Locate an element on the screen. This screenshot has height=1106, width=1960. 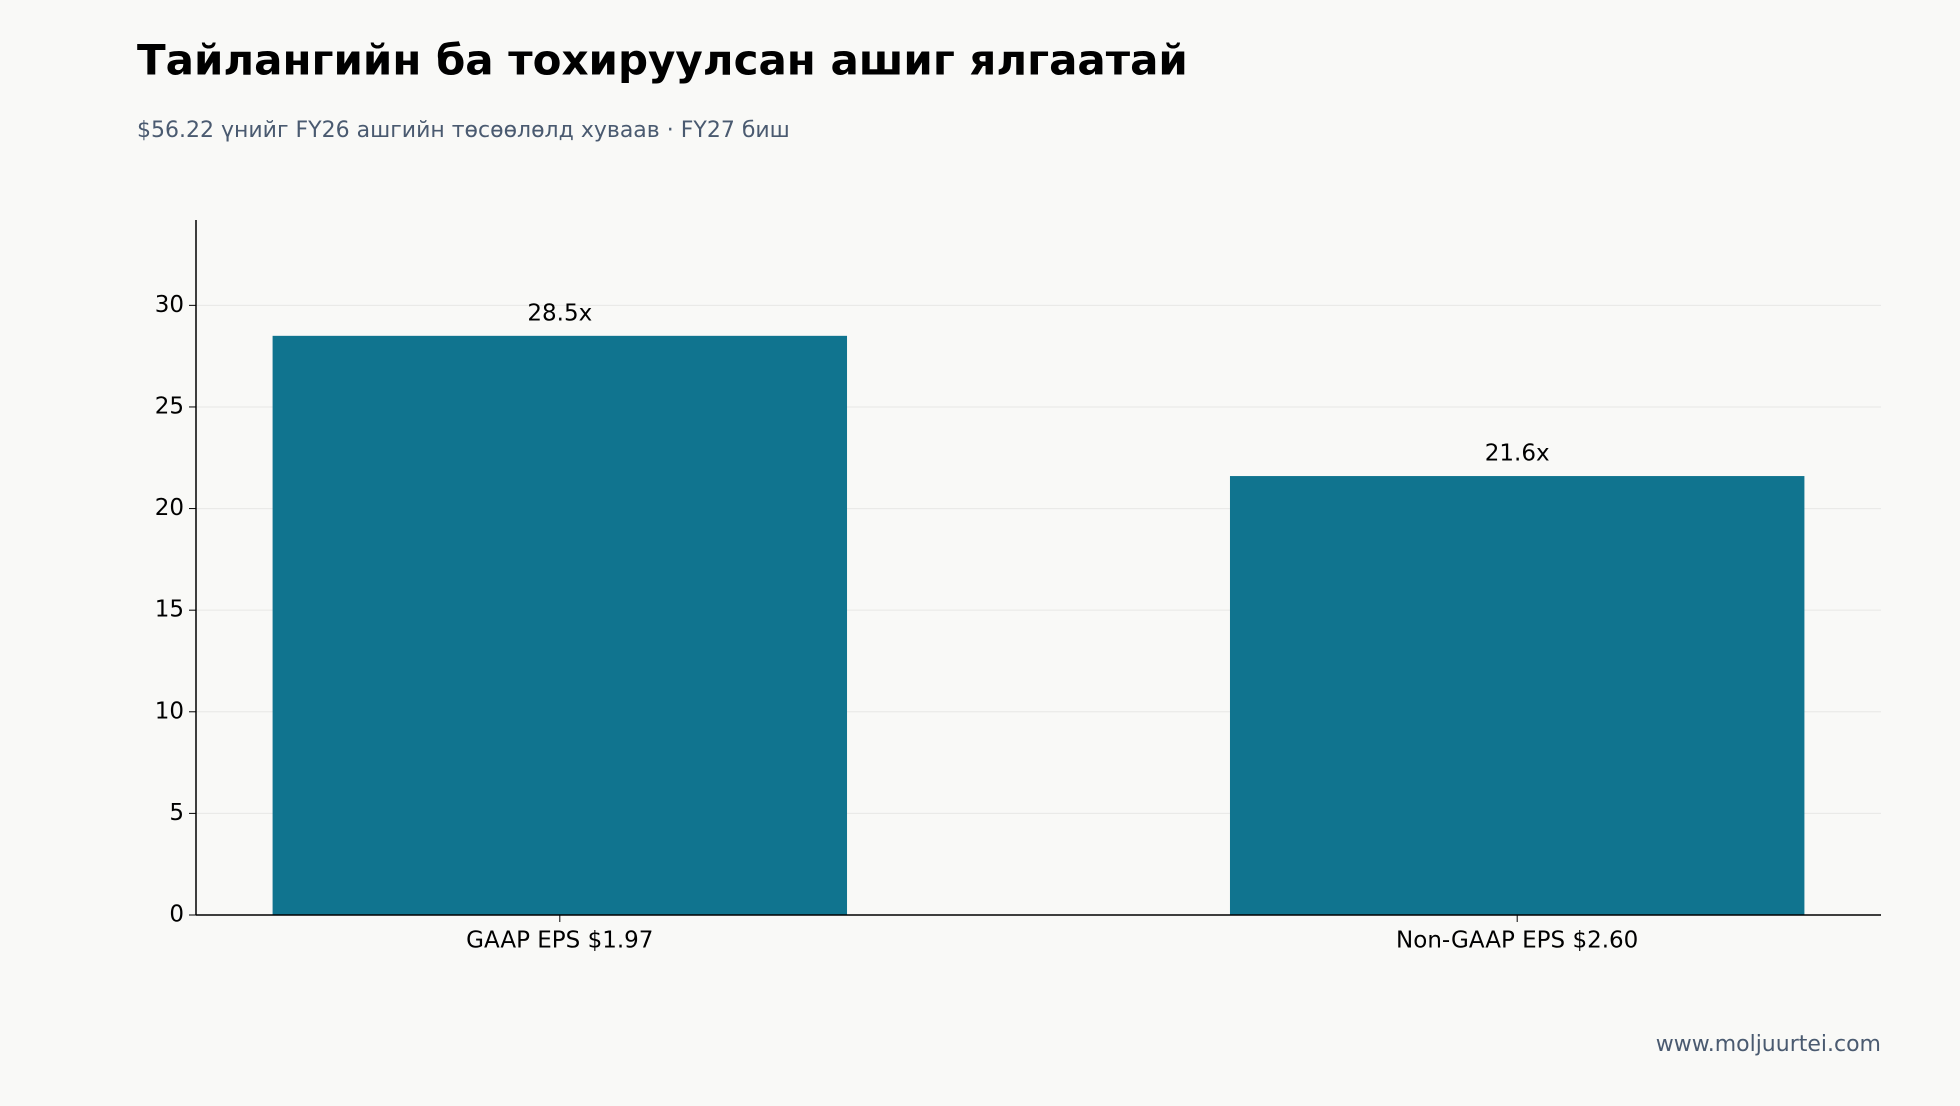
y-tick-label: 0 is located at coordinates (176, 915).